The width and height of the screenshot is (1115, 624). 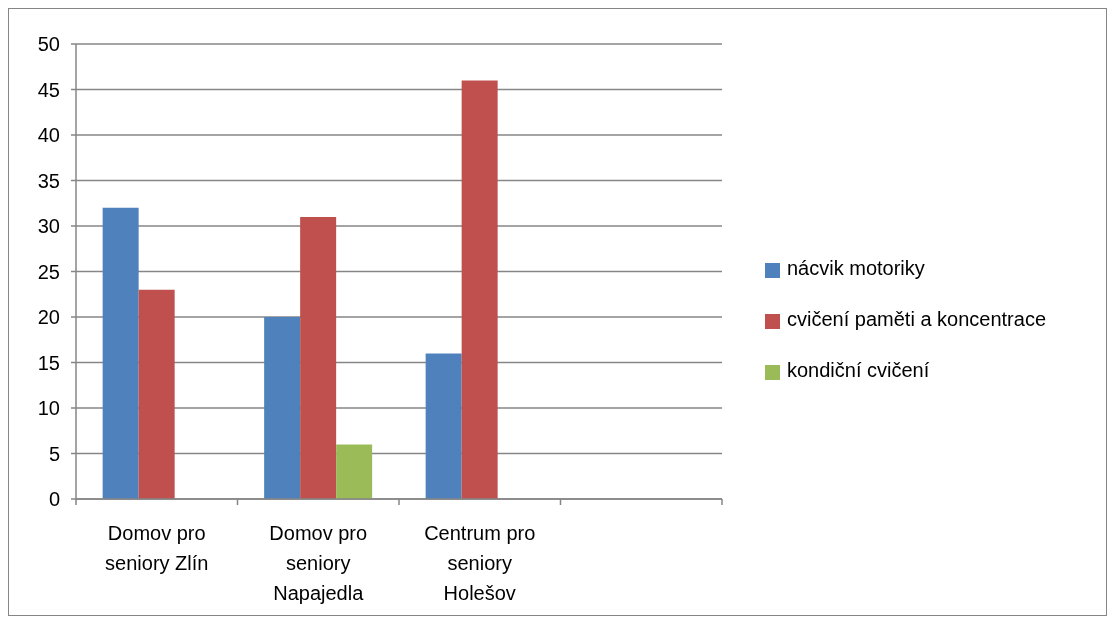 What do you see at coordinates (480, 563) in the screenshot?
I see `x-tick-label: Centrum pro seniory Holešov` at bounding box center [480, 563].